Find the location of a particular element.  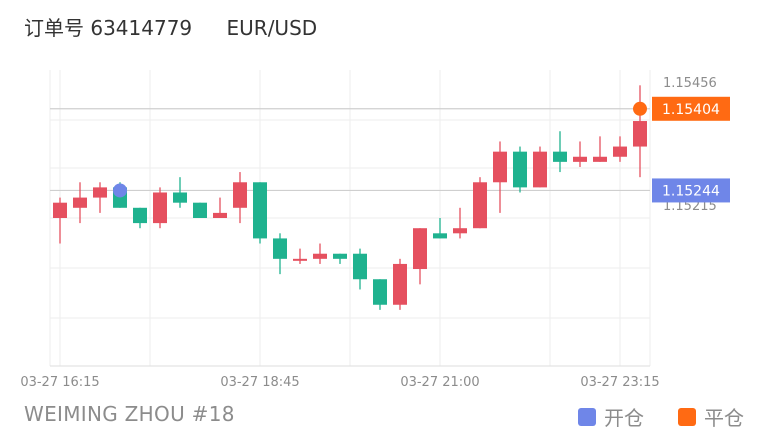

legend-open: 开仓 is located at coordinates (611, 416).